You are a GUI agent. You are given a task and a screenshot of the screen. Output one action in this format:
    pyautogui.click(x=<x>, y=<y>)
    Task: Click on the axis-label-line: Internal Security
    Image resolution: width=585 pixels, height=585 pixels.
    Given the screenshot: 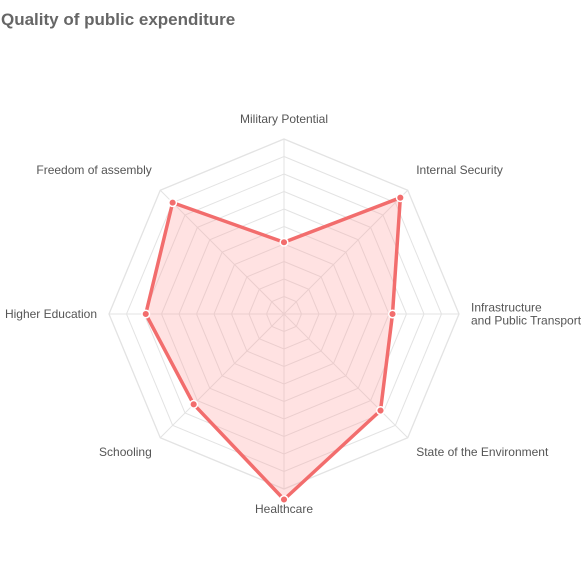 What is the action you would take?
    pyautogui.click(x=459, y=170)
    